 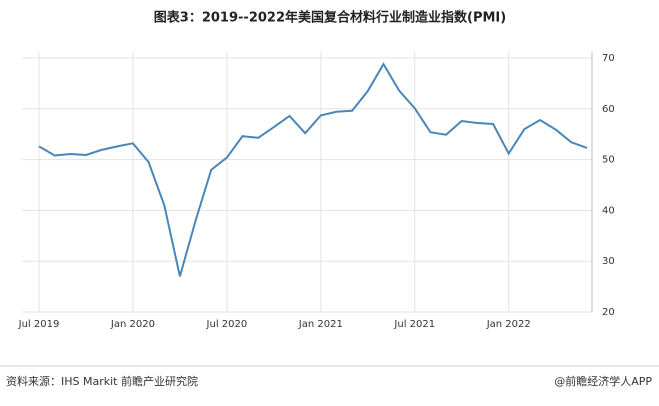 I want to click on y-tick-label: 70, so click(x=608, y=58).